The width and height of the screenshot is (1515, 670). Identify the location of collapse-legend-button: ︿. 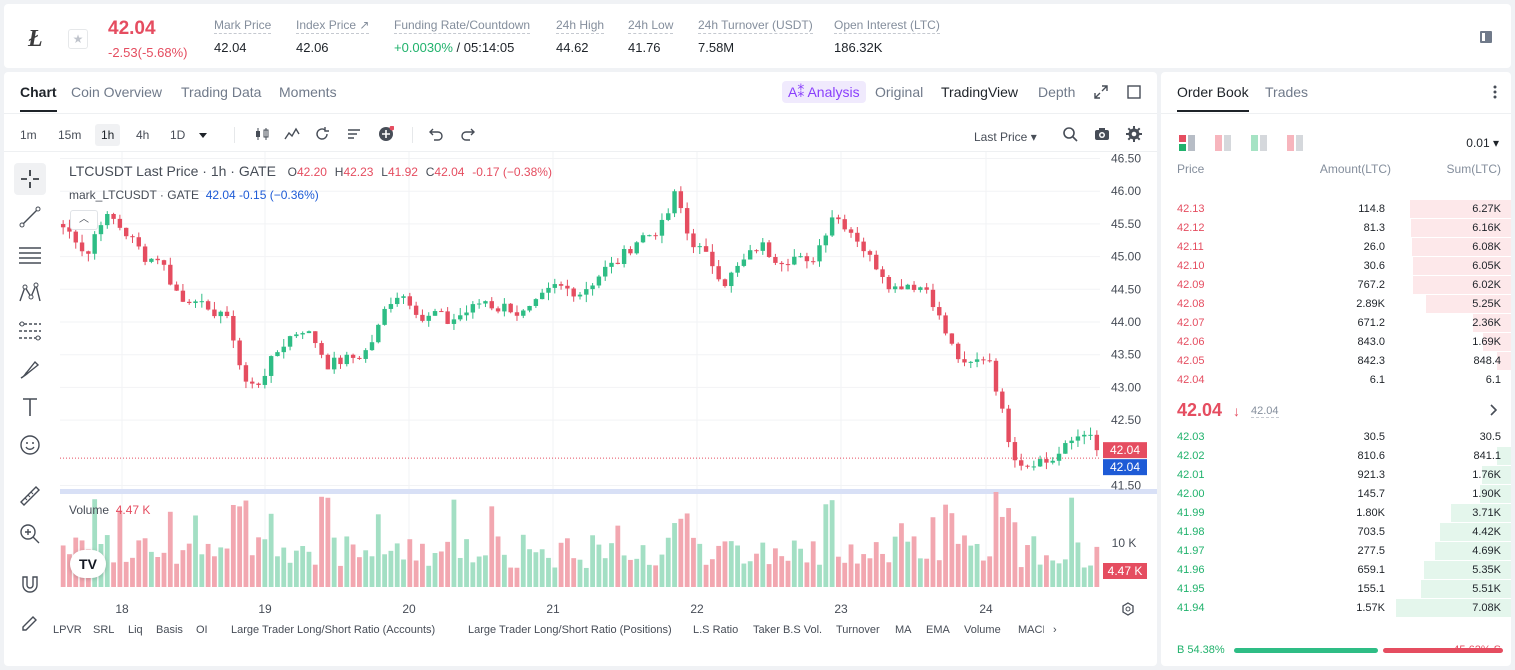
(84, 220).